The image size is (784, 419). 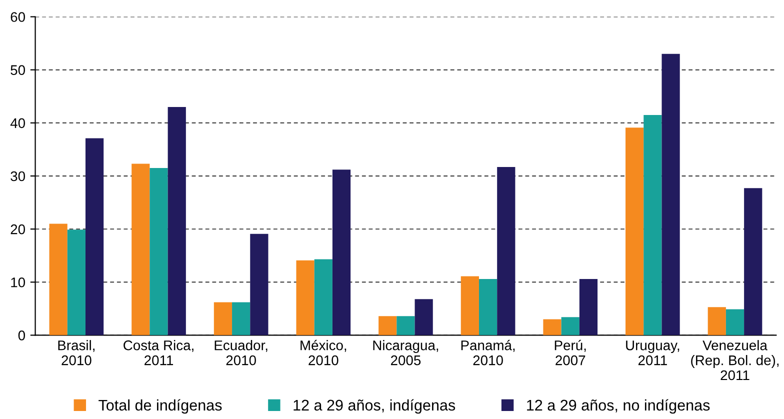 What do you see at coordinates (160, 406) in the screenshot?
I see `legend-label: Total de indígenas` at bounding box center [160, 406].